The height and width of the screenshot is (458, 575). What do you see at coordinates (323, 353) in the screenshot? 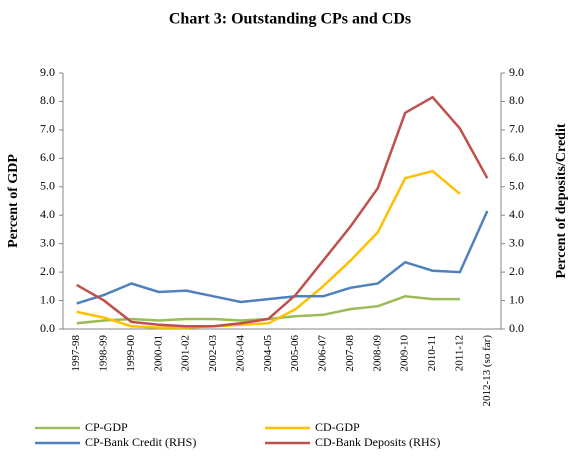
I see `x-tick-label: 2006-07` at bounding box center [323, 353].